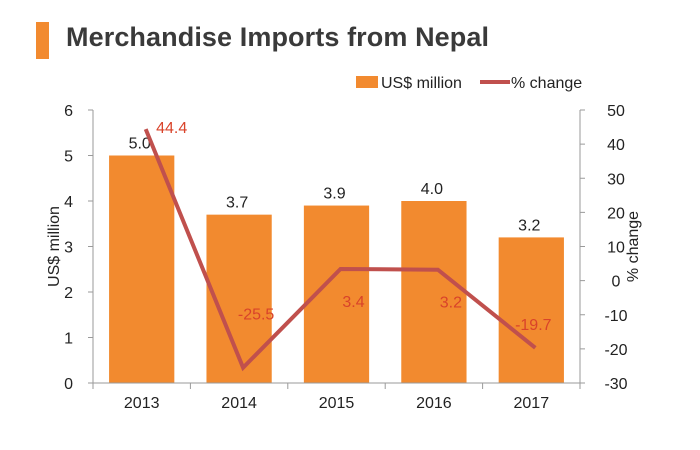 The width and height of the screenshot is (700, 450). Describe the element at coordinates (337, 403) in the screenshot. I see `x-tick-label: 2015` at that location.